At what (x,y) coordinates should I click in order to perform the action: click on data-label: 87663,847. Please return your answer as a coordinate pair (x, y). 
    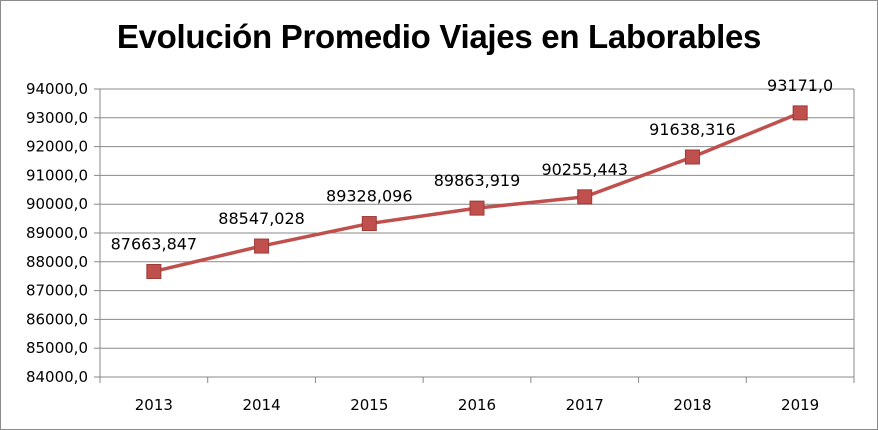
    Looking at the image, I should click on (154, 243).